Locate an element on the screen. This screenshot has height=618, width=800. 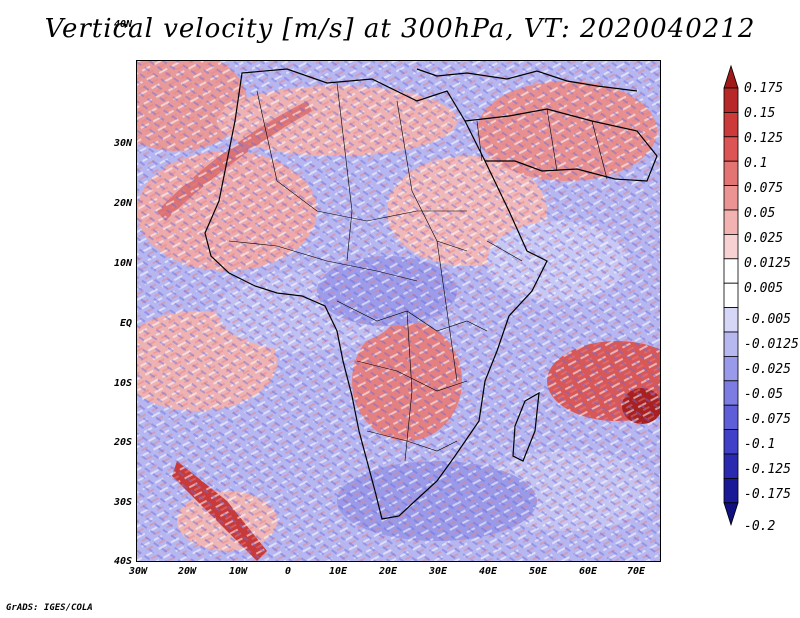
colorbar-label: 0.175 is located at coordinates (764, 88).